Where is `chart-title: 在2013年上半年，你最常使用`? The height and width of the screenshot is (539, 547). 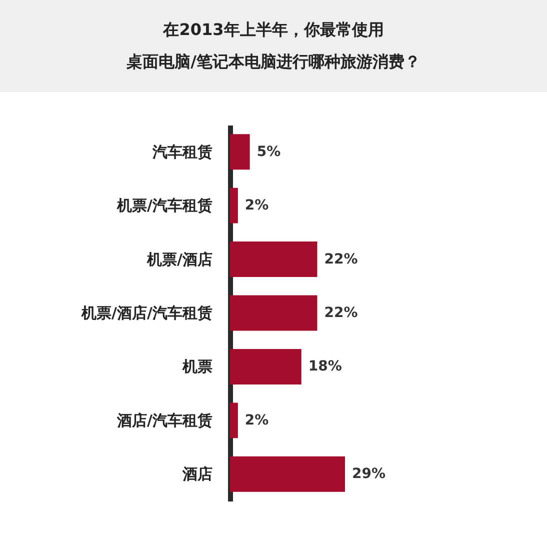 chart-title: 在2013年上半年，你最常使用 is located at coordinates (273, 30).